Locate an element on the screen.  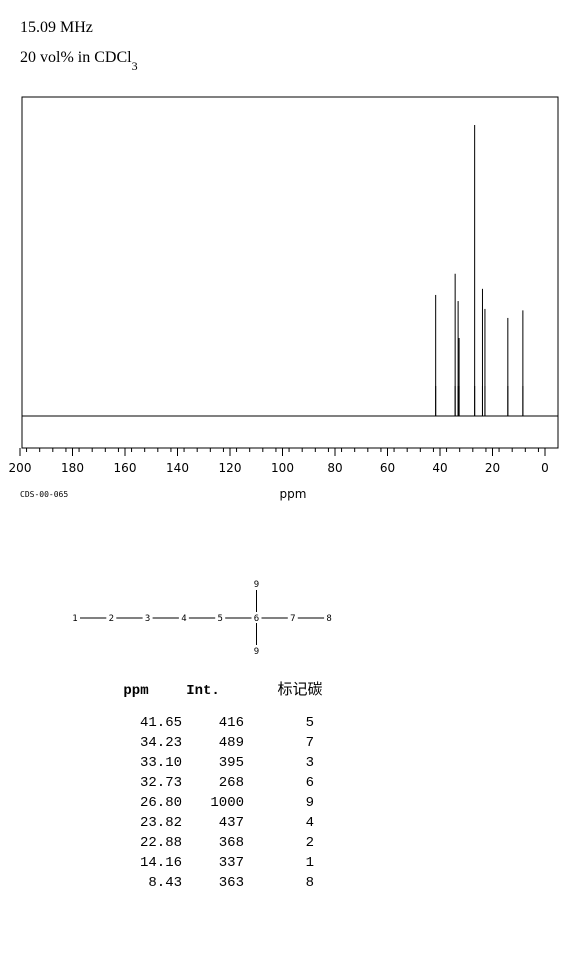
table-cell: 23.82 is located at coordinates (161, 823).